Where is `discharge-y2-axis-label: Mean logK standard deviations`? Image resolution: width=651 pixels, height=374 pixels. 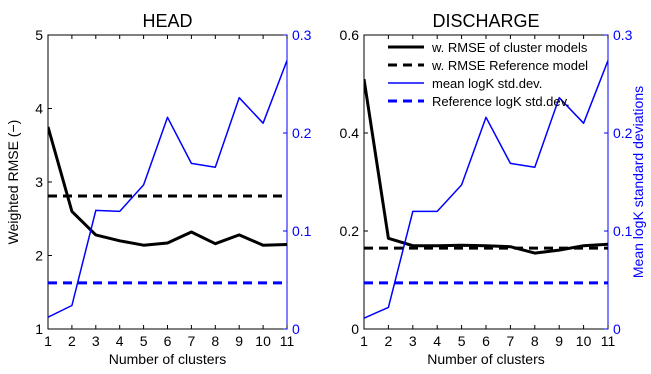
discharge-y2-axis-label: Mean logK standard deviations is located at coordinates (638, 182).